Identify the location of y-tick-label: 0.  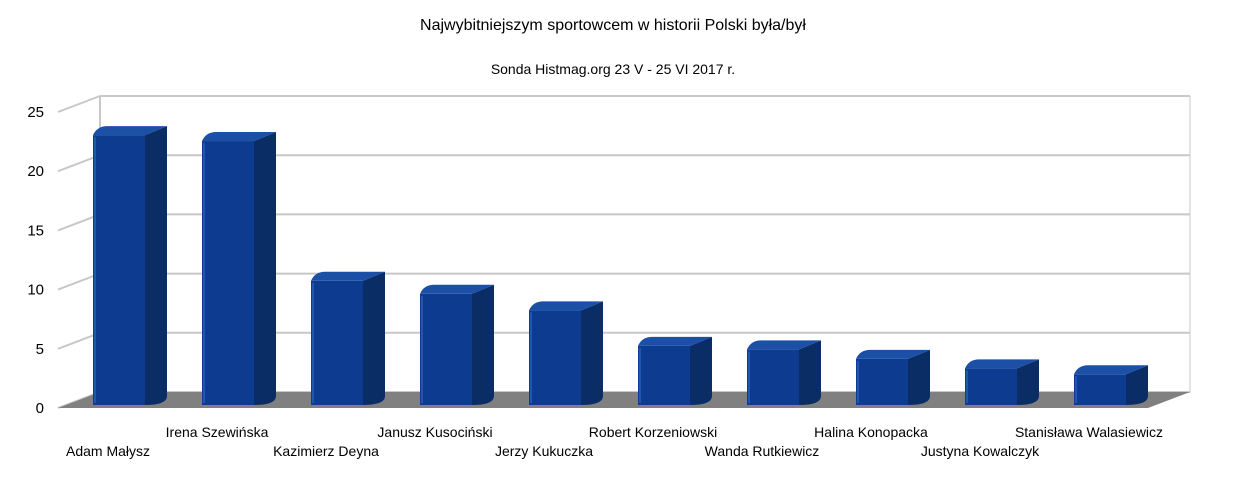
(40, 408).